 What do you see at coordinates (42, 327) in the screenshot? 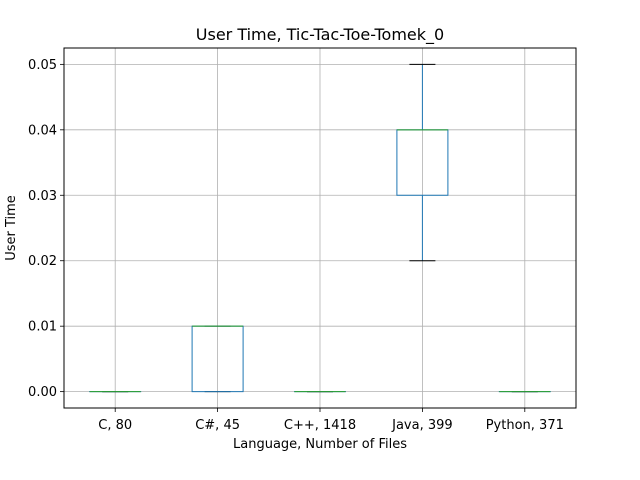
I see `y-tick-label: 0.01` at bounding box center [42, 327].